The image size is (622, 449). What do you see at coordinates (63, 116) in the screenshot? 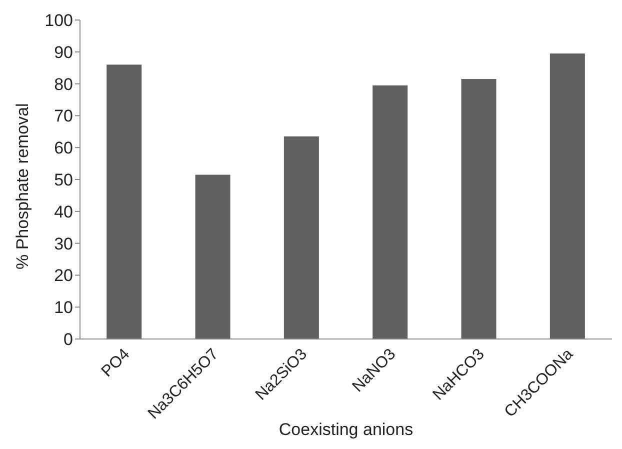
I see `y-tick-label: 70` at bounding box center [63, 116].